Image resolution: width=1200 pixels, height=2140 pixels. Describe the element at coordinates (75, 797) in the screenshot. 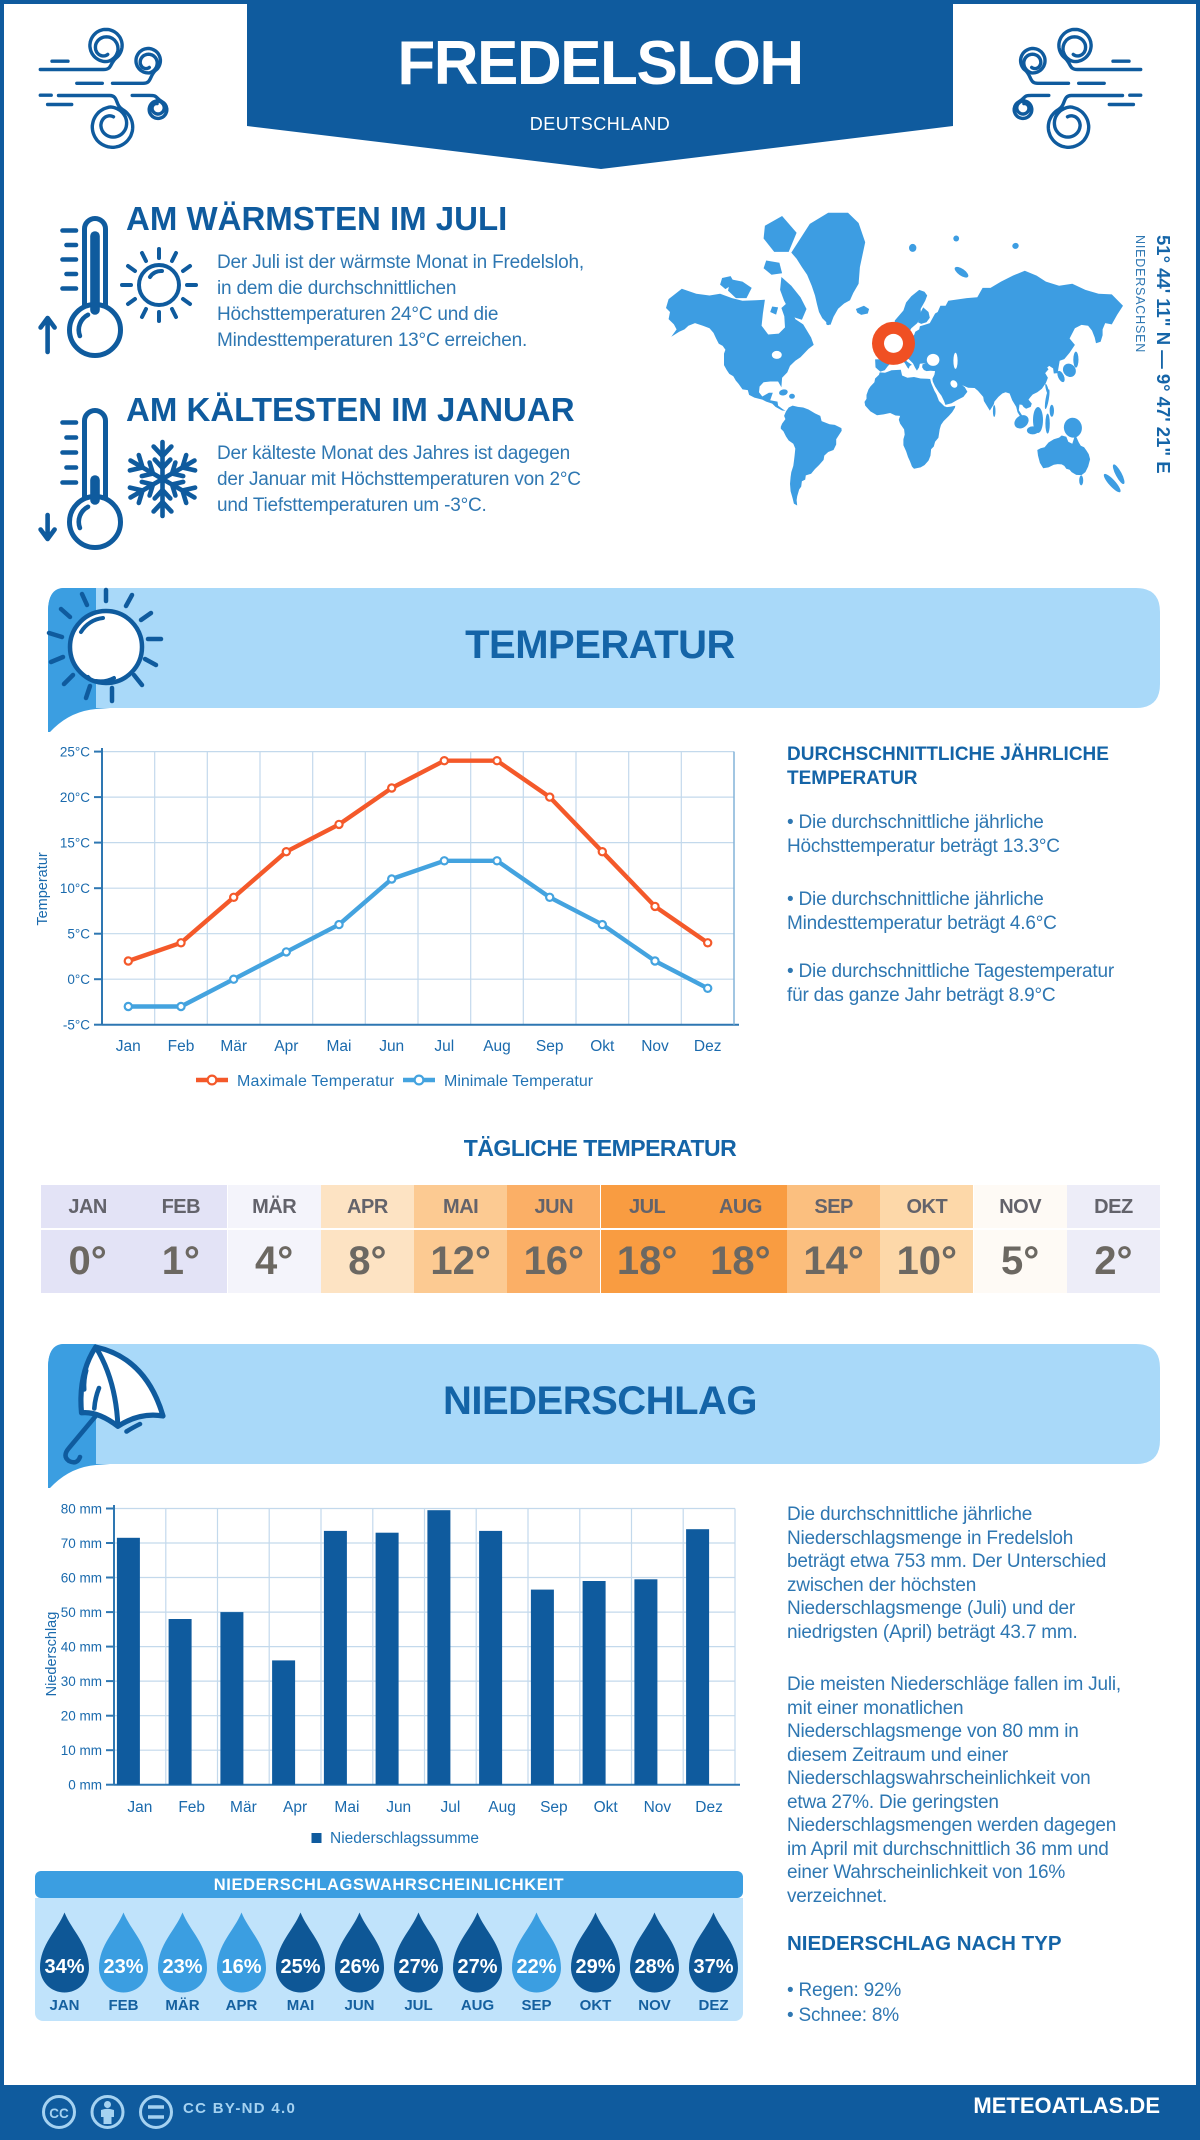

I see `svg-text: 20°C` at that location.